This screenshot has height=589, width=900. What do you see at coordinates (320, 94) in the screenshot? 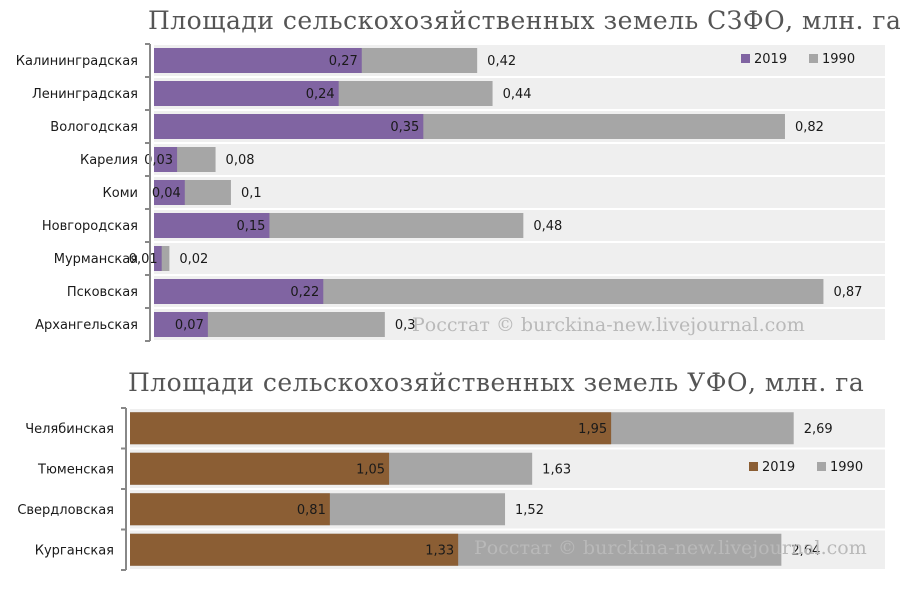
I see `szfo-value-label-2019: 0,24` at bounding box center [320, 94].